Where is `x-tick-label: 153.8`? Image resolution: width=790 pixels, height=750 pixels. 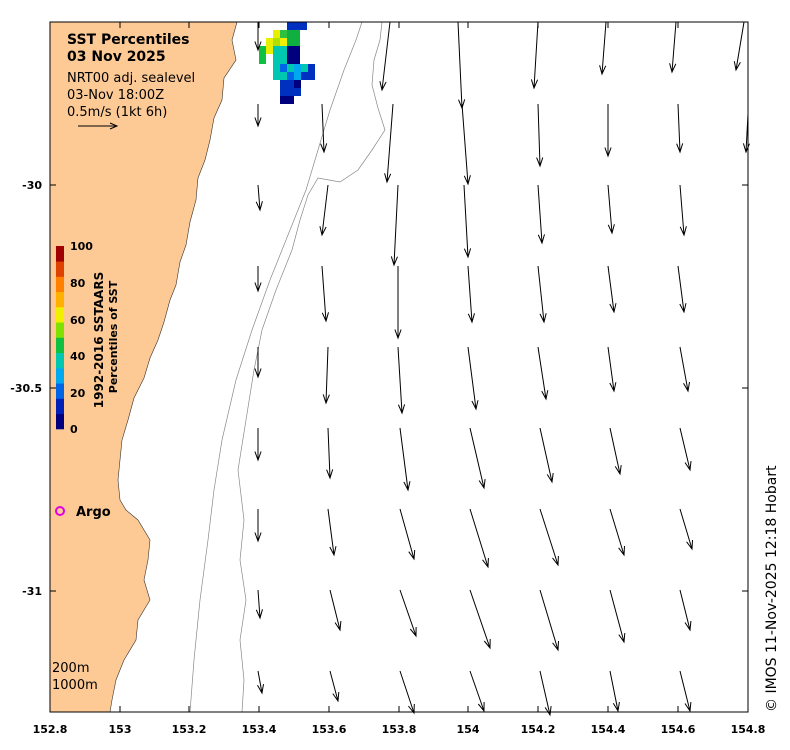
x-tick-label: 153.8 is located at coordinates (399, 729).